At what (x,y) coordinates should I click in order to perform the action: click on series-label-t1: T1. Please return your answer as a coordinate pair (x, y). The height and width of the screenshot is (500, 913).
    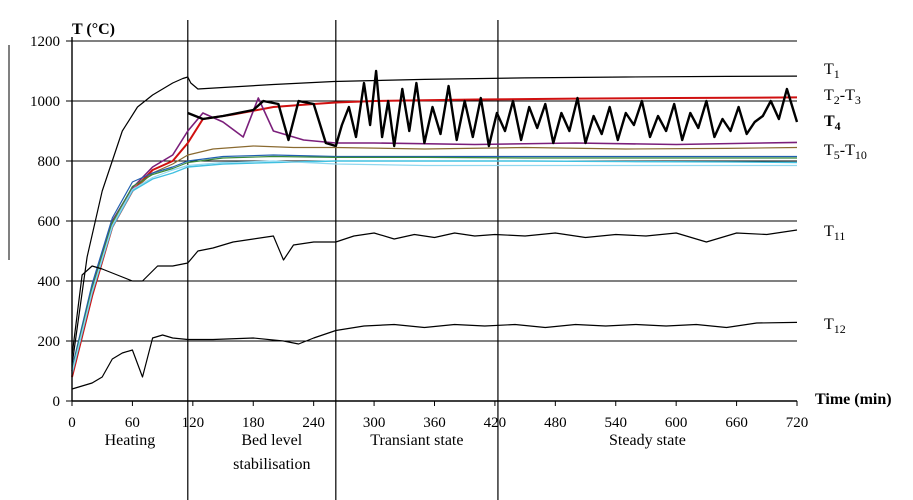
    Looking at the image, I should click on (832, 71).